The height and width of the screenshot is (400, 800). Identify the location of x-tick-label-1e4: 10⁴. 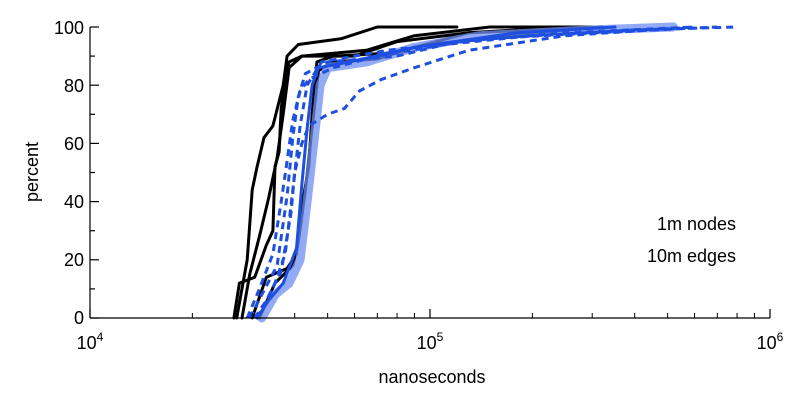
(90, 341).